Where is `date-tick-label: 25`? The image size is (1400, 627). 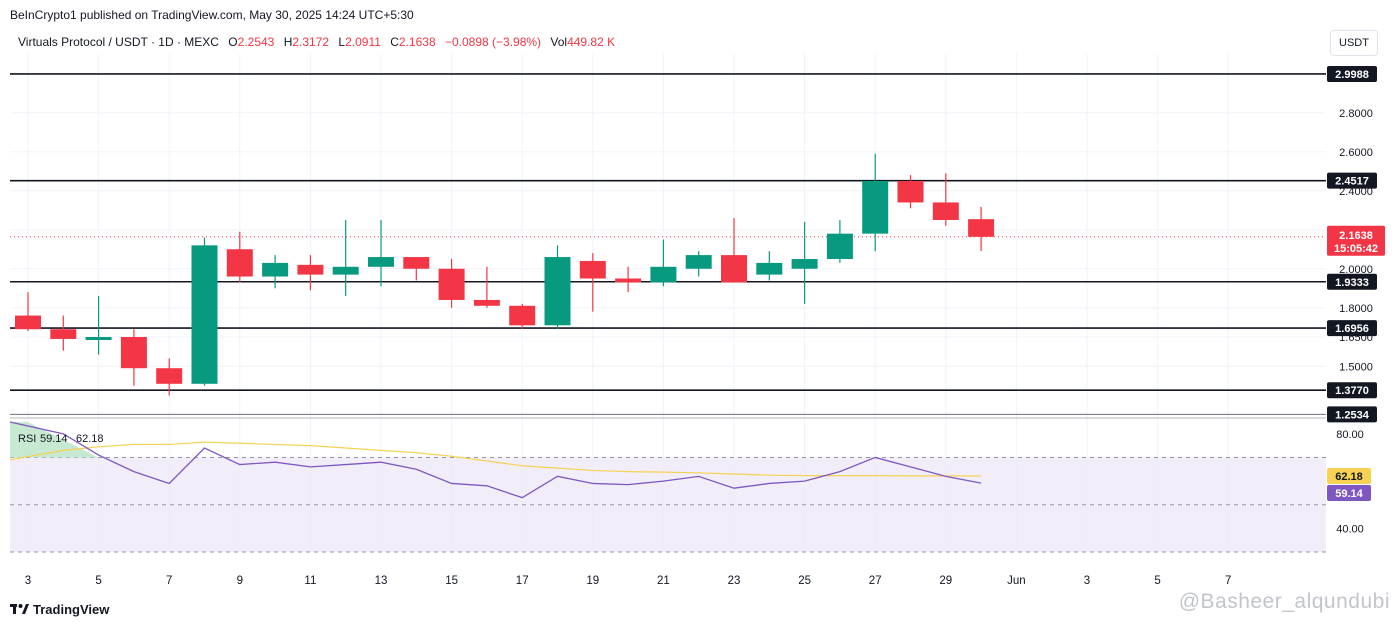
date-tick-label: 25 is located at coordinates (804, 581).